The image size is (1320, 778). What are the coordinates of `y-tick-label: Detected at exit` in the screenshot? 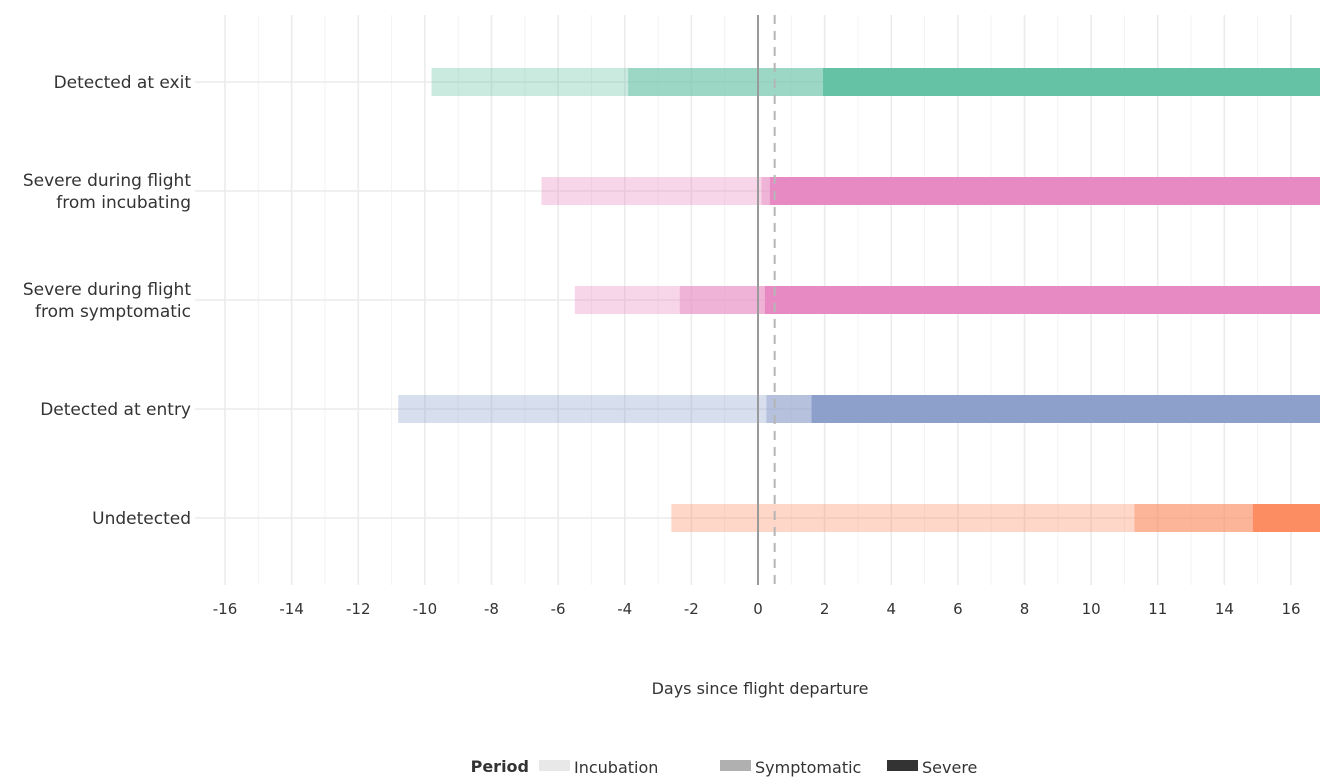 It's located at (123, 83).